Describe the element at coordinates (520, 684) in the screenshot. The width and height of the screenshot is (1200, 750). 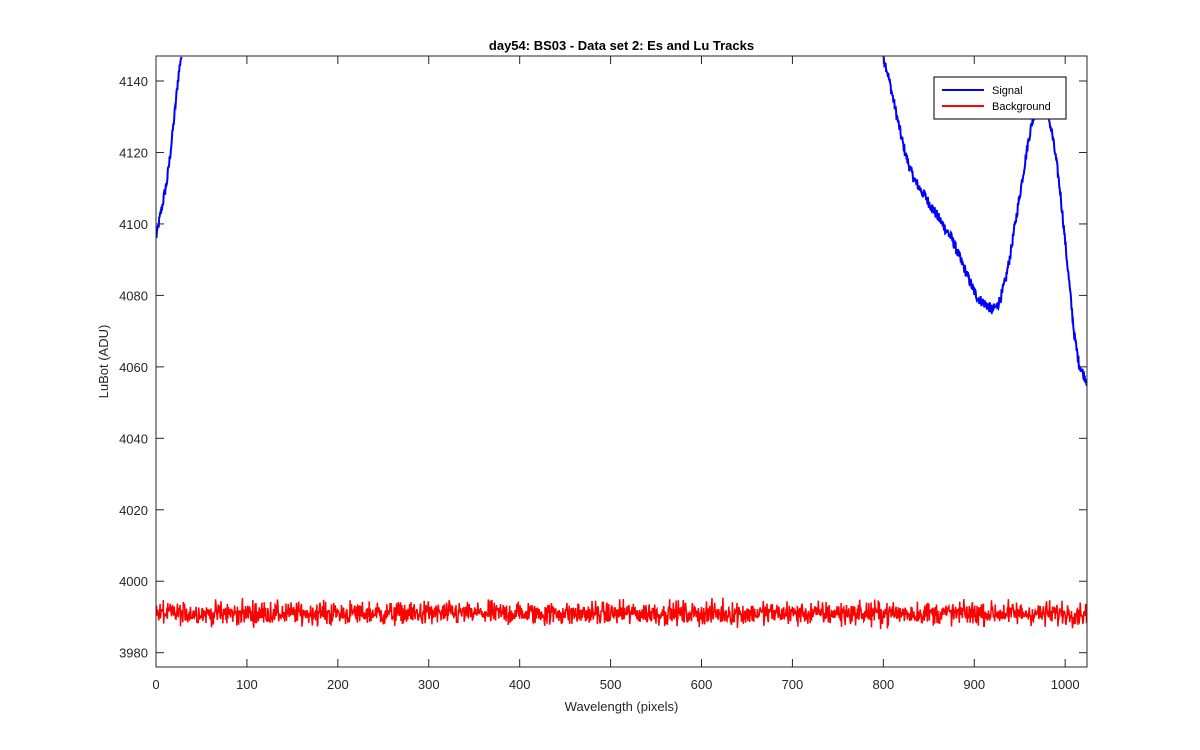
I see `x-tick-label: 400` at that location.